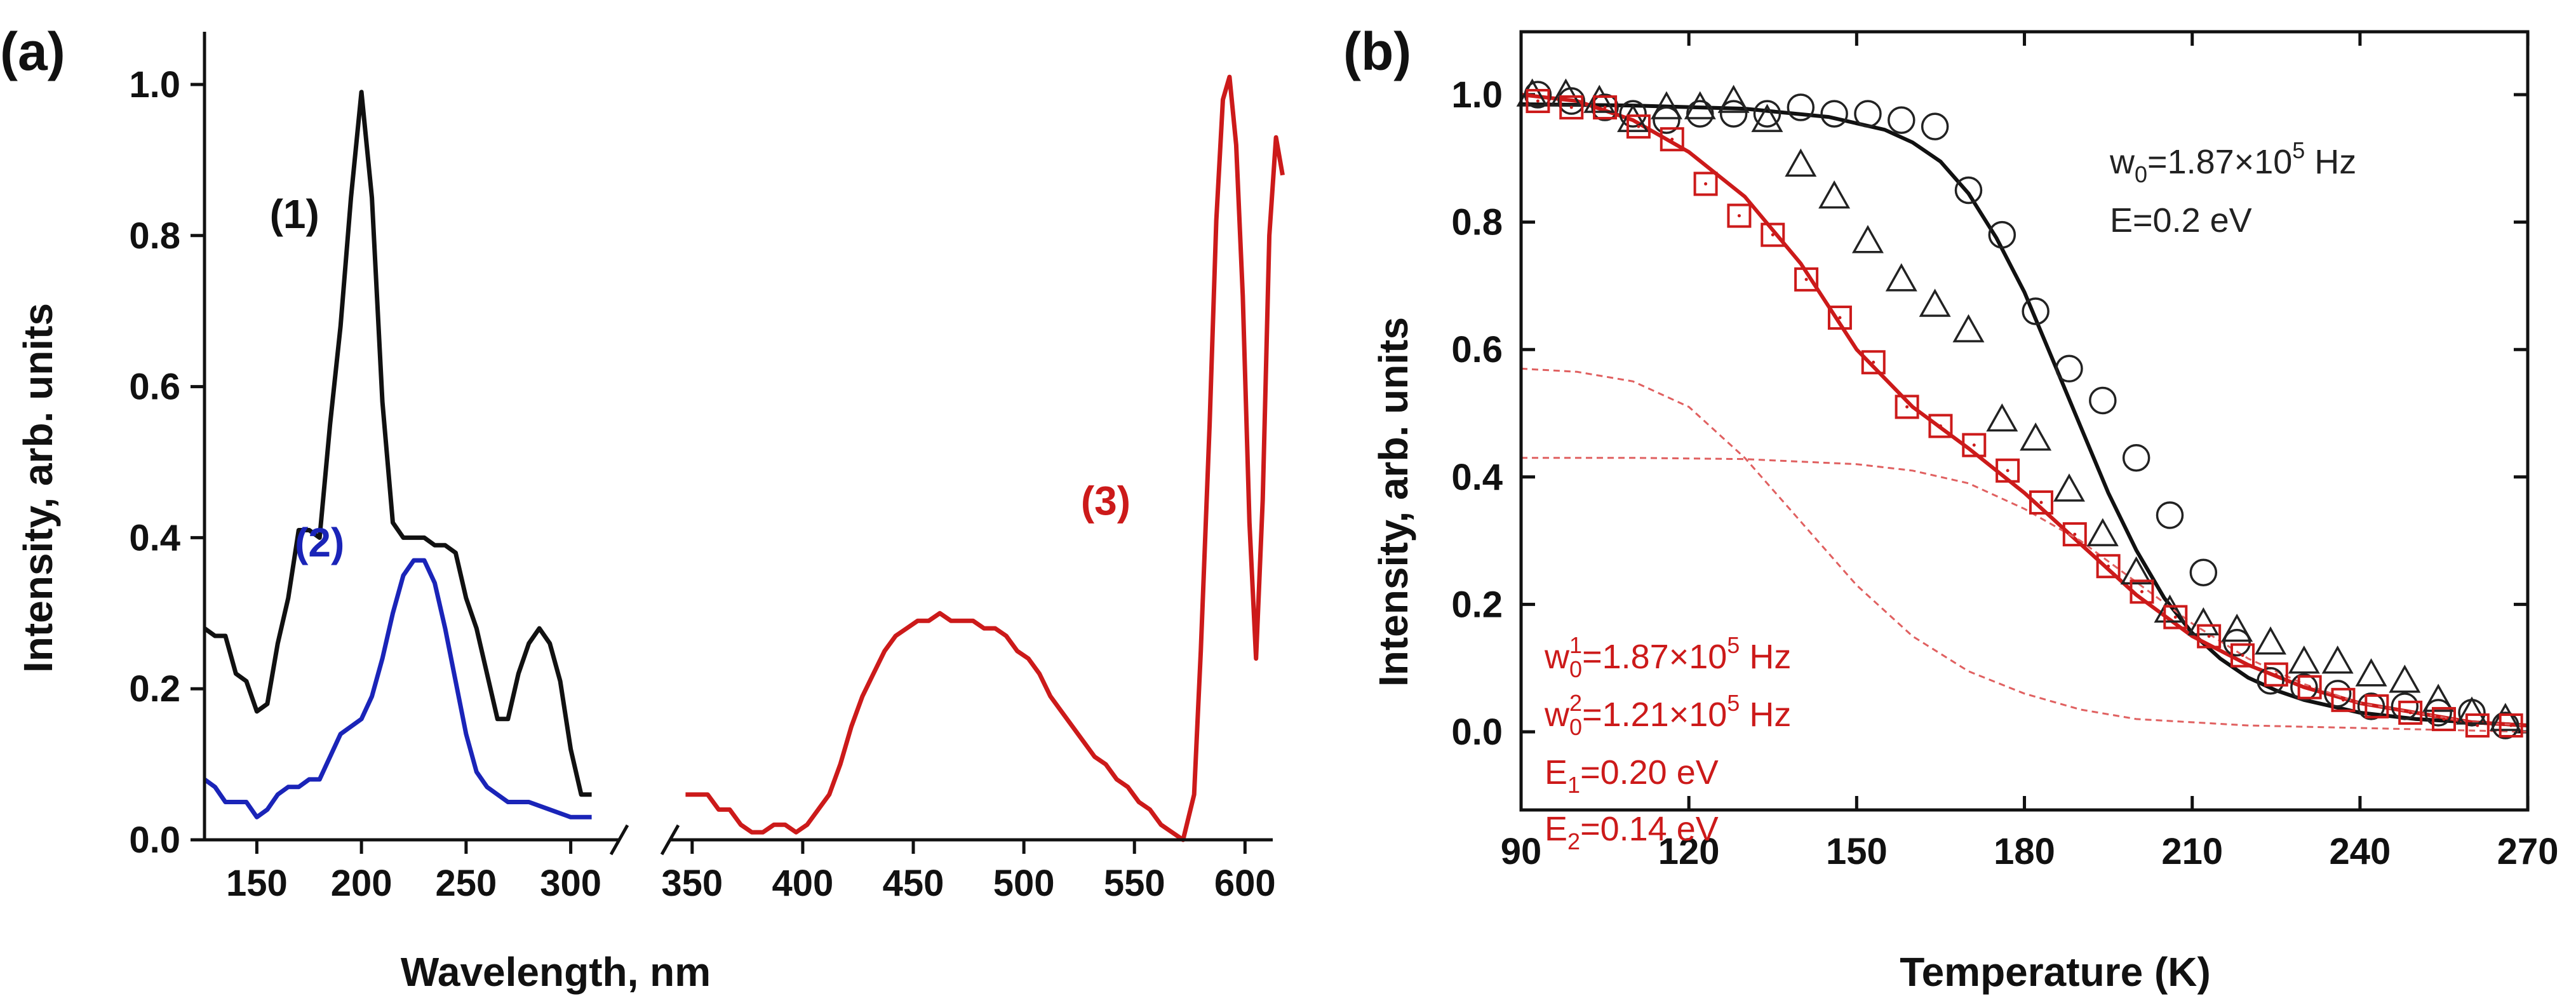 The image size is (2576, 998). What do you see at coordinates (1632, 832) in the screenshot?
I see `annotation-e2-red: E2=0.14 eV` at bounding box center [1632, 832].